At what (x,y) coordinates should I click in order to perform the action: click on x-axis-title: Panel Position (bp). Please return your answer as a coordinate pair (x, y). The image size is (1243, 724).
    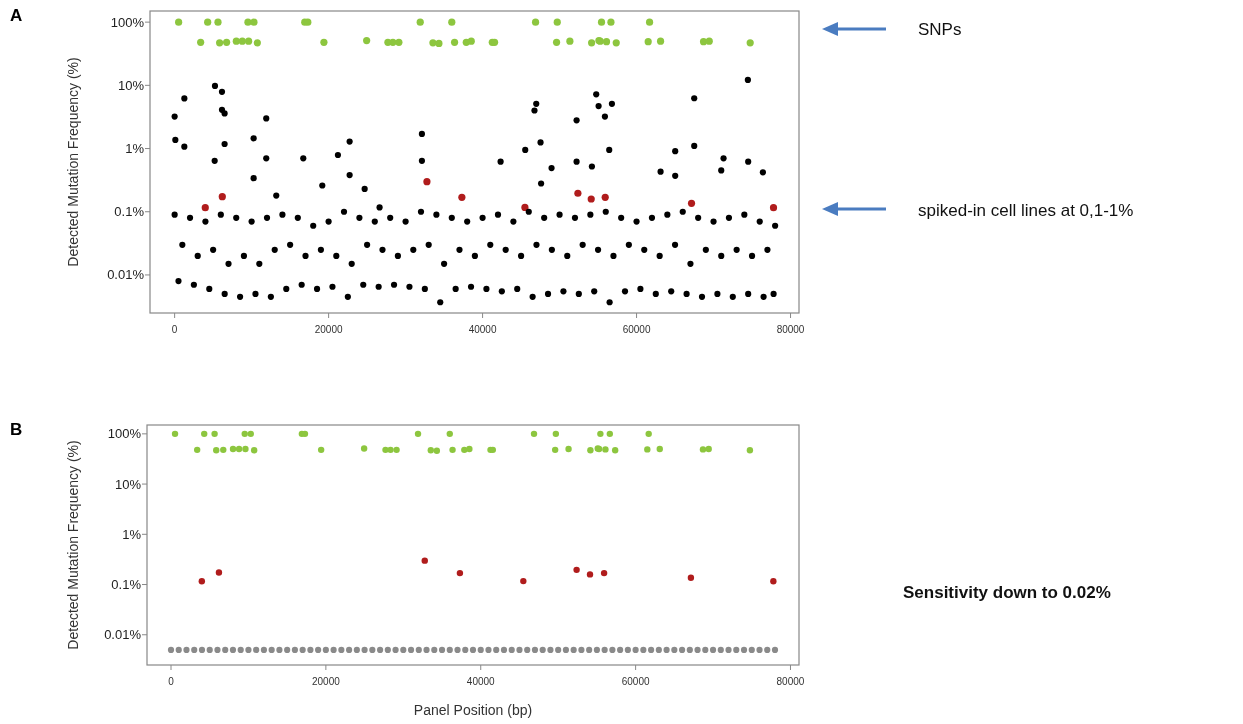
    Looking at the image, I should click on (473, 710).